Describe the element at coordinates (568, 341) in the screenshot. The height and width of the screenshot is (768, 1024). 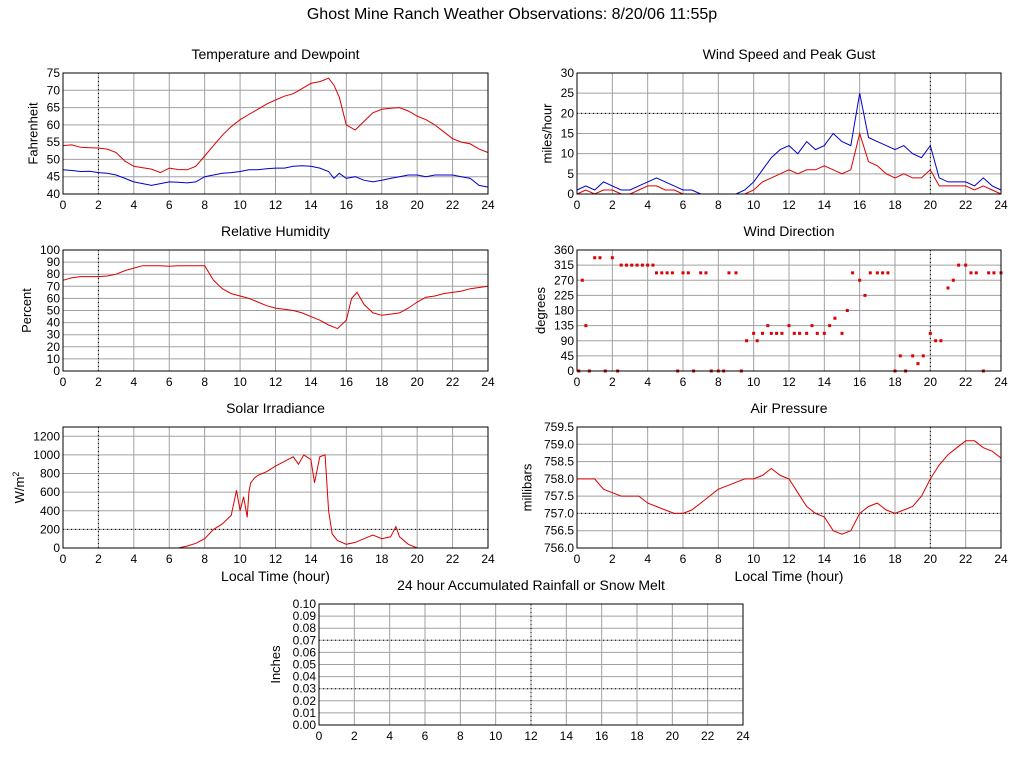
I see `y-tick-label: 90` at that location.